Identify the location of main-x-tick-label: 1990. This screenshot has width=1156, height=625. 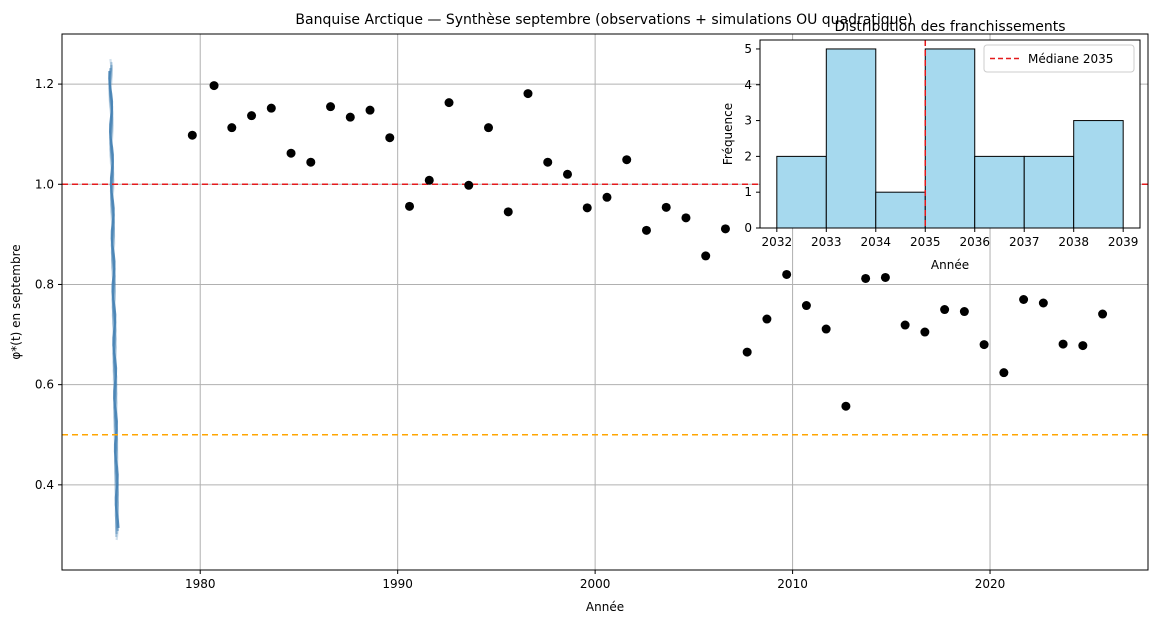
(397, 584).